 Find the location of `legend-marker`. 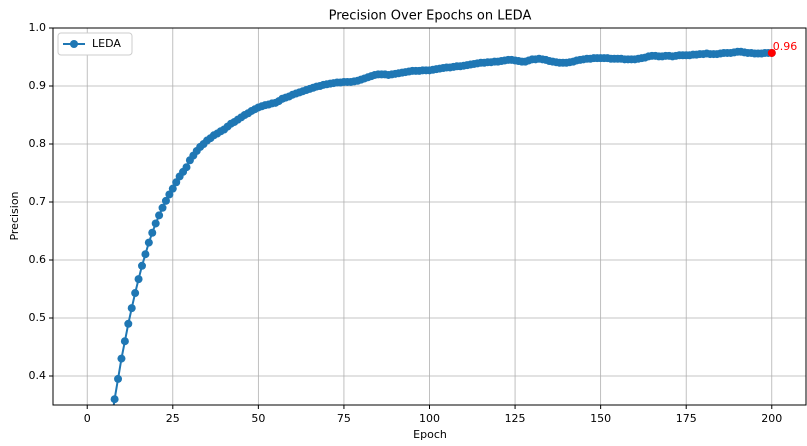

legend-marker is located at coordinates (74, 44).